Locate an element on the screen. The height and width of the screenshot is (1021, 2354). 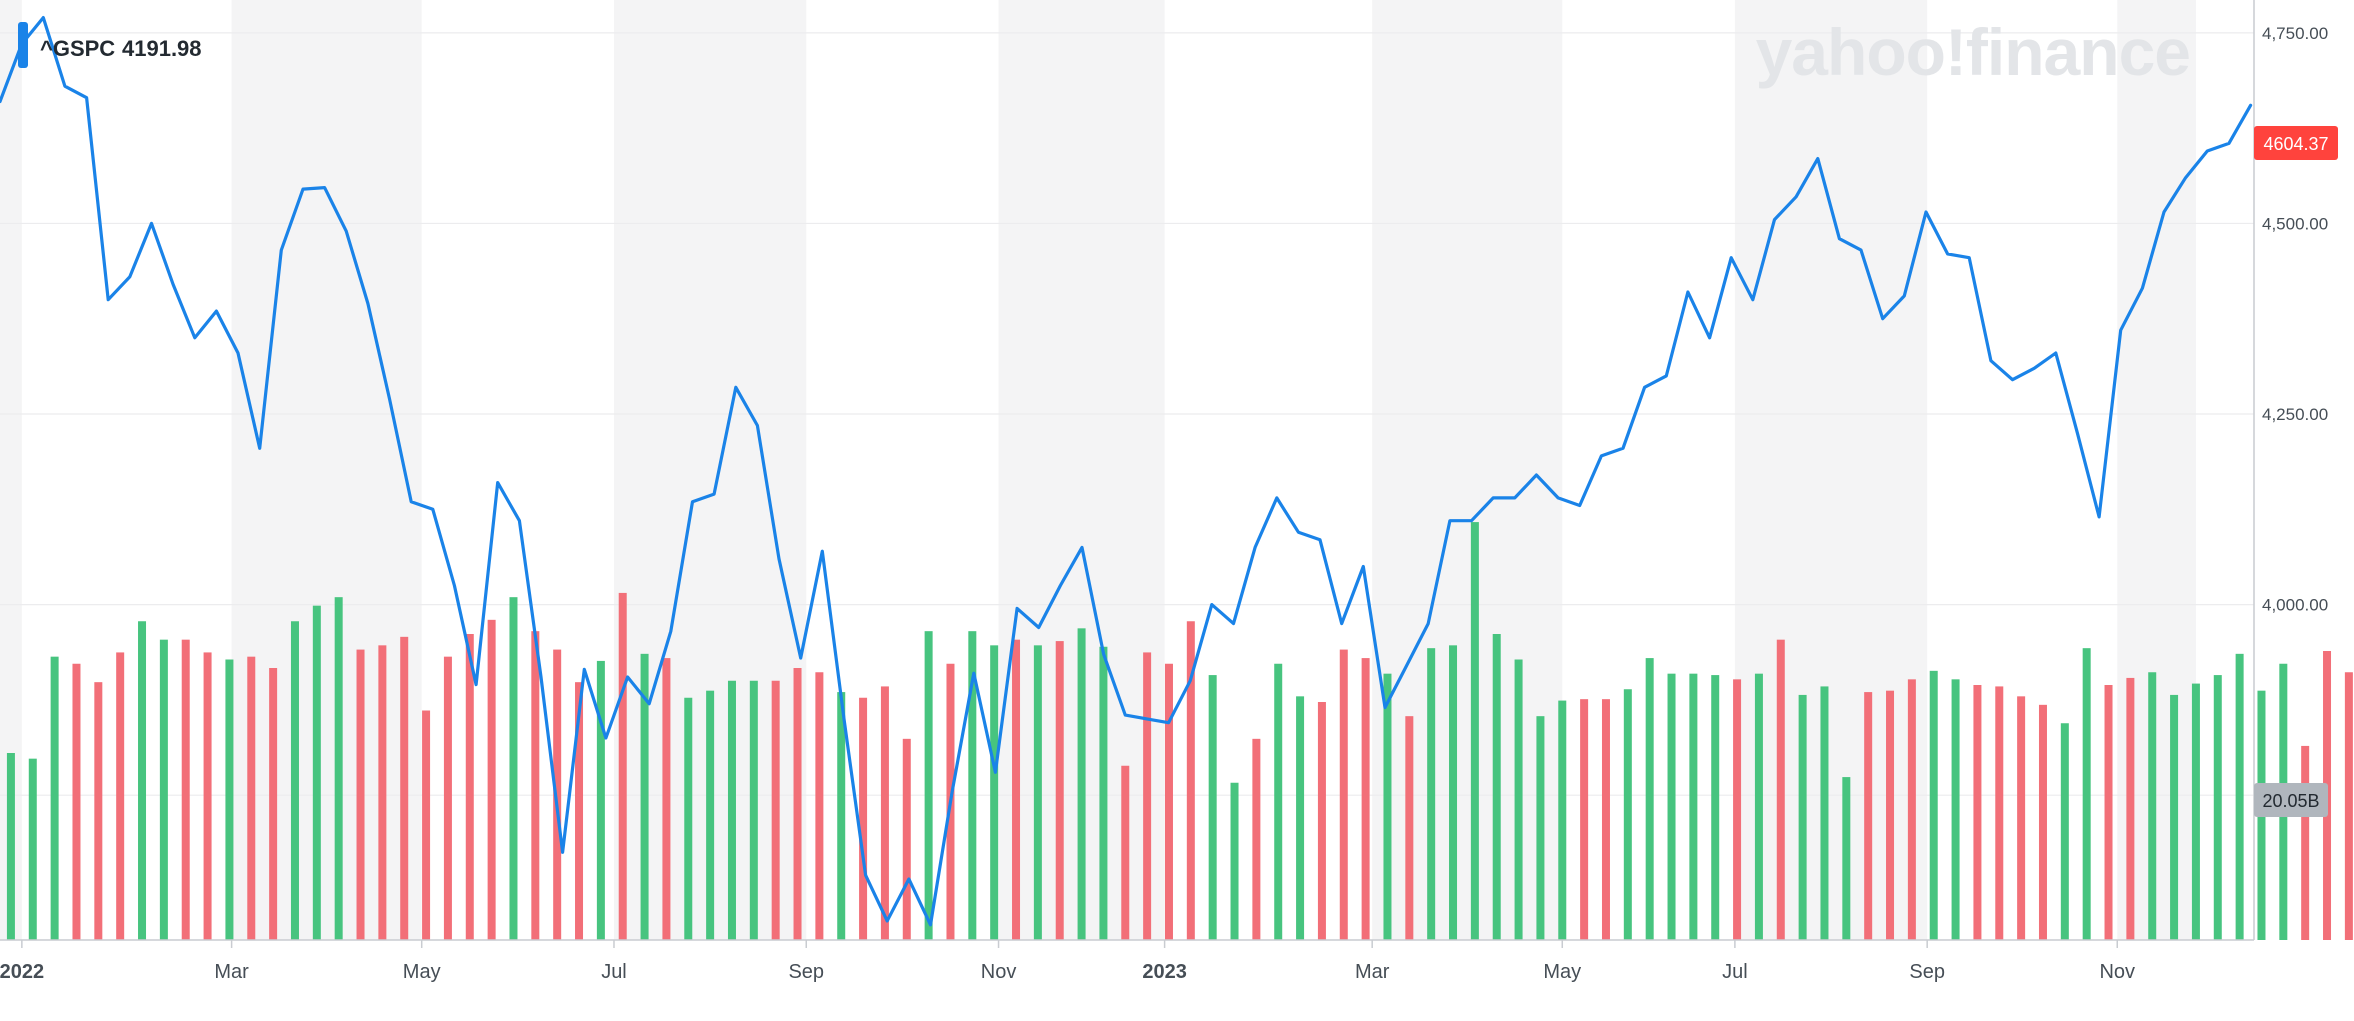
price-tick-label: 4,750.00 is located at coordinates (2295, 33).